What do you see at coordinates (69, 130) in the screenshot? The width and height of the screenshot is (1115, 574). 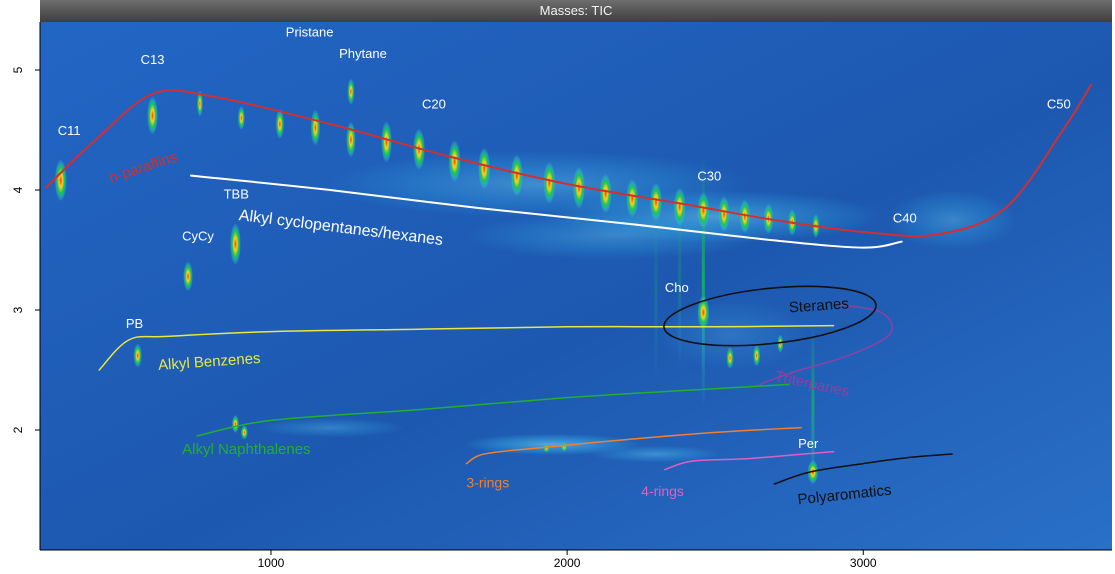 I see `annotation-label-0: C11` at bounding box center [69, 130].